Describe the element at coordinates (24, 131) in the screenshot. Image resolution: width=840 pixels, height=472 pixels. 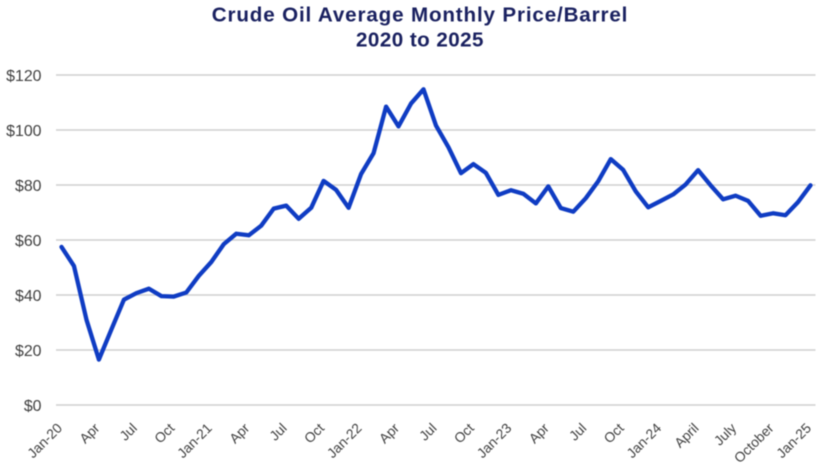
I see `svg-text: $100` at that location.